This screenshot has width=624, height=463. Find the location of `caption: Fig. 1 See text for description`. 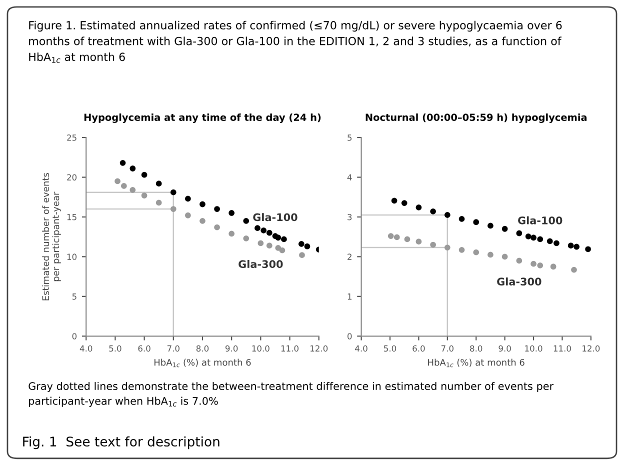

caption: Fig. 1 See text for description is located at coordinates (121, 443).